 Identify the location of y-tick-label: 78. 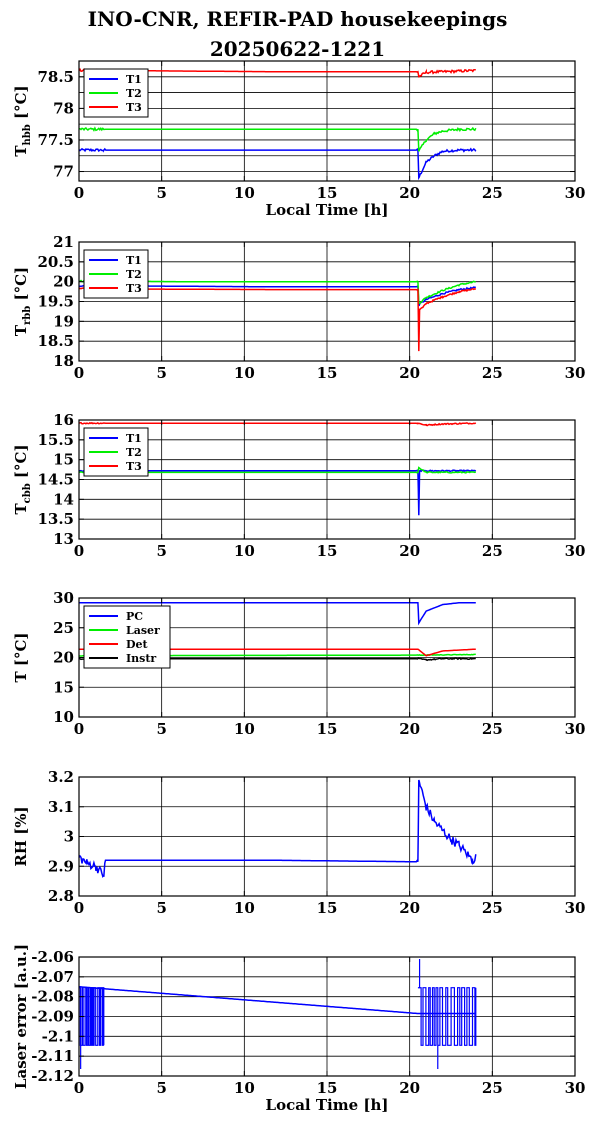
(63, 108).